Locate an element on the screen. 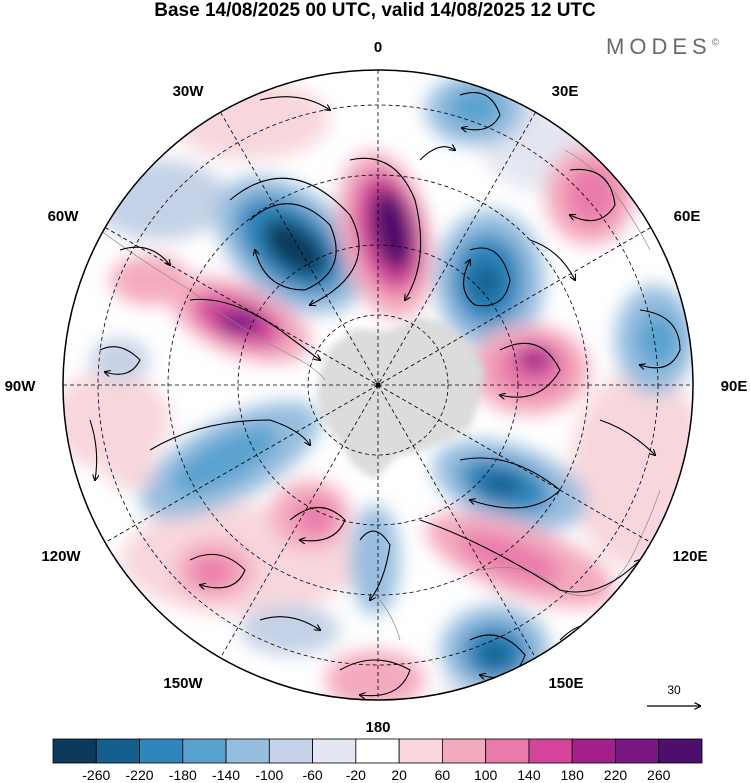 The height and width of the screenshot is (783, 750). brand-name: MODES is located at coordinates (659, 46).